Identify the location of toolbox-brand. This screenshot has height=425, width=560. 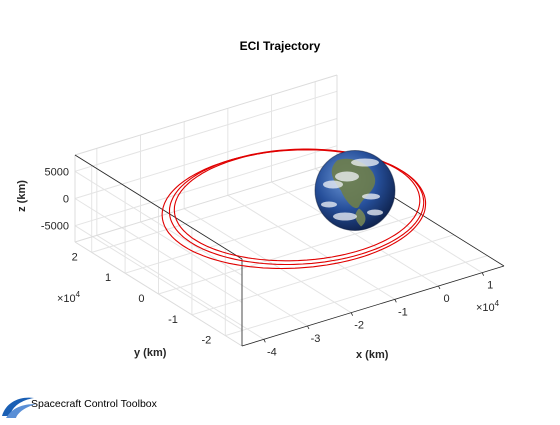
(110, 404).